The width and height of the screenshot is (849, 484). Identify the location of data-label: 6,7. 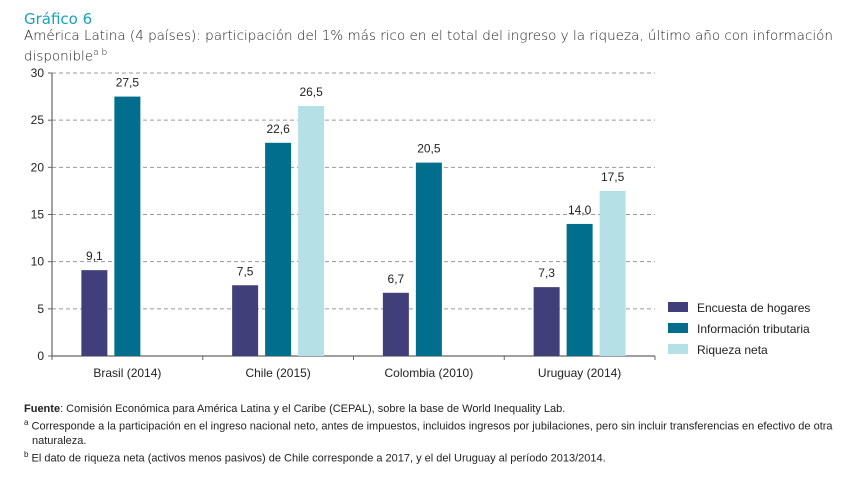
(396, 279).